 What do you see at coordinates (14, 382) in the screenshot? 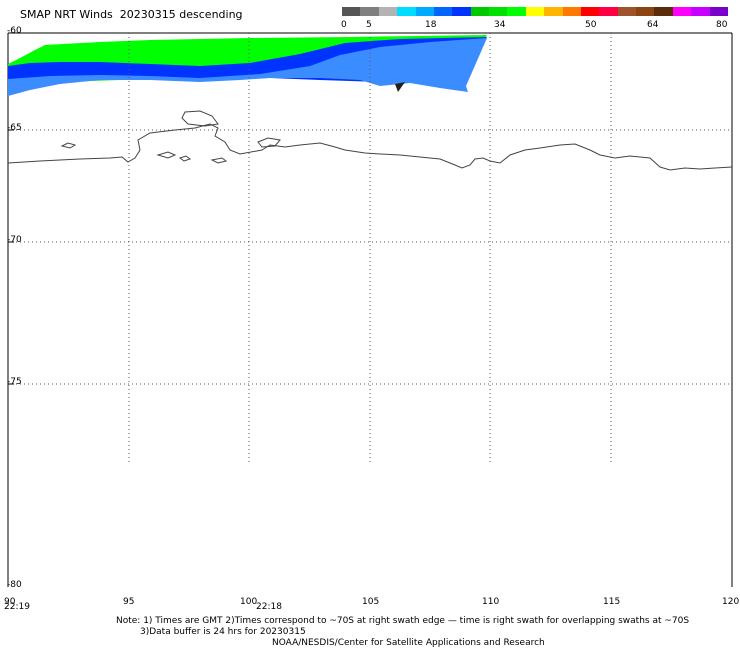
I see `lat-label-75: -75` at bounding box center [14, 382].